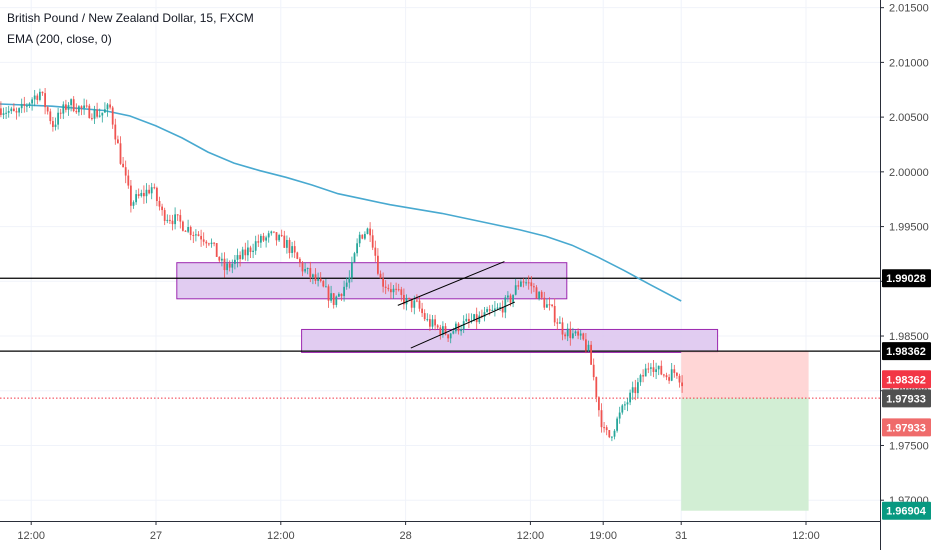  What do you see at coordinates (909, 446) in the screenshot?
I see `price-tick-label: 1.97500` at bounding box center [909, 446].